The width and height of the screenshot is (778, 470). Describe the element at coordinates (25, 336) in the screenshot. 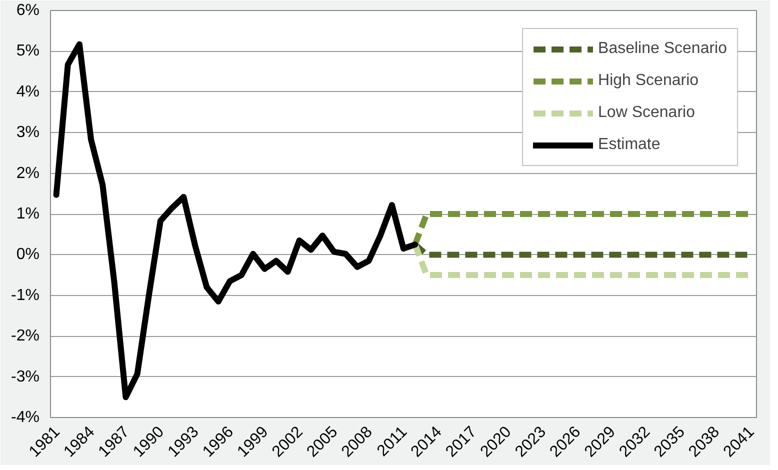

I see `y-tick-label: -2%` at that location.